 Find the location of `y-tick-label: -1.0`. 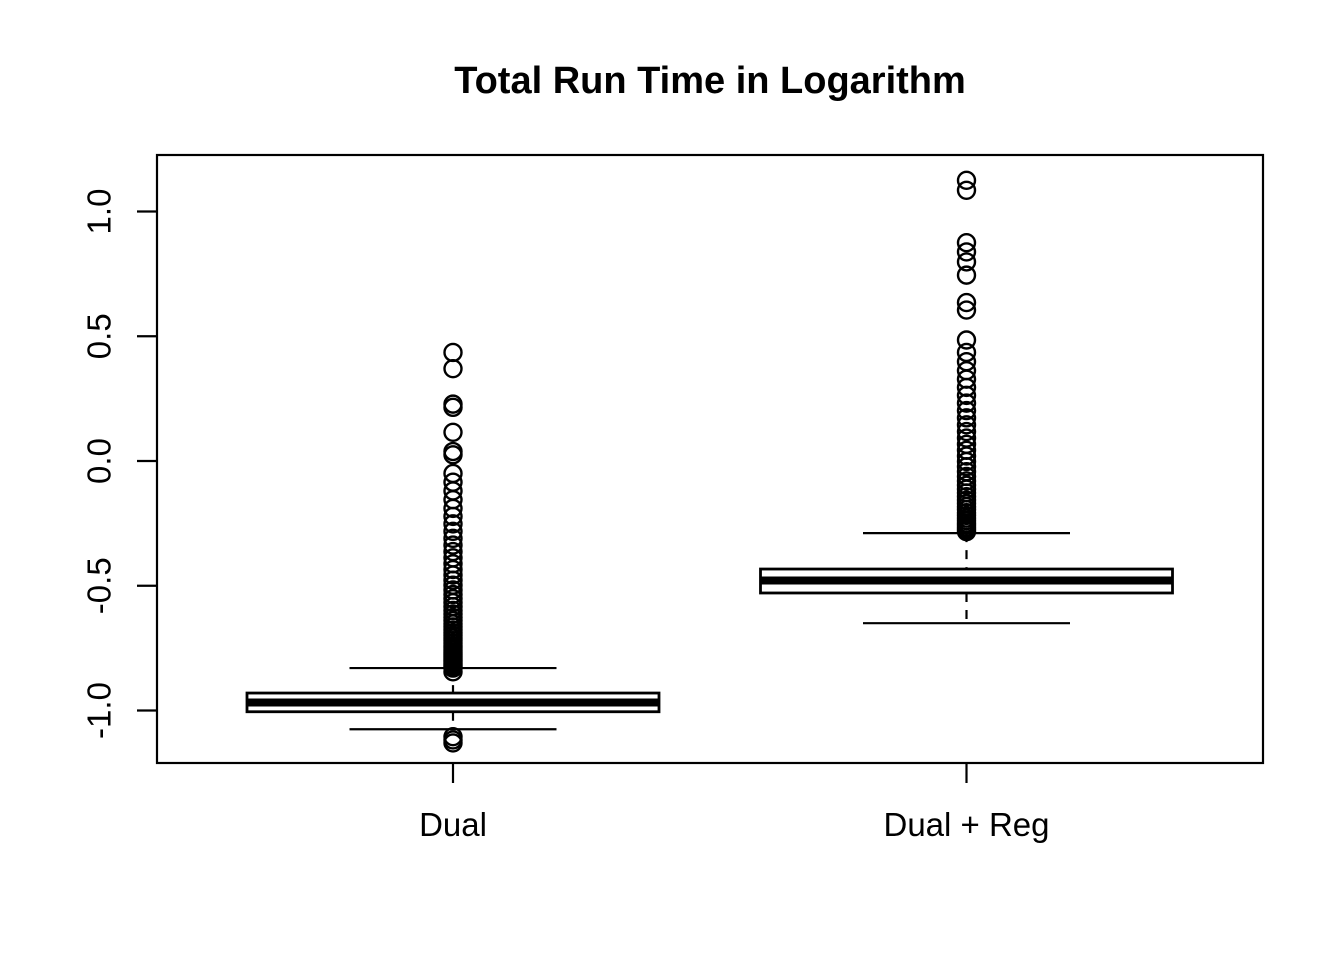

y-tick-label: -1.0 is located at coordinates (99, 710).